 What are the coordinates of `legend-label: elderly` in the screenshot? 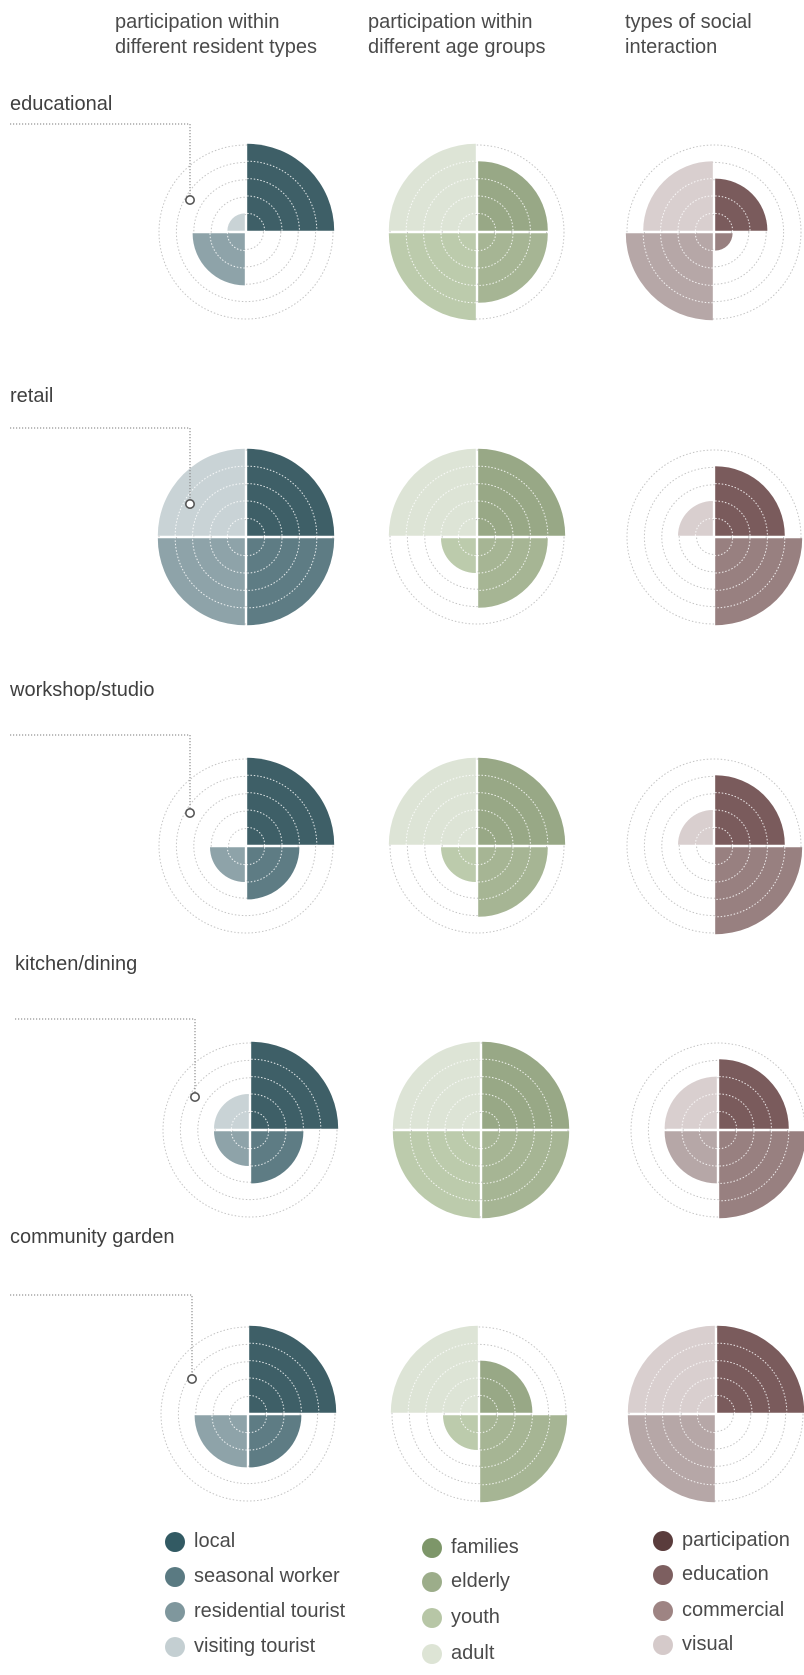 It's located at (480, 1581).